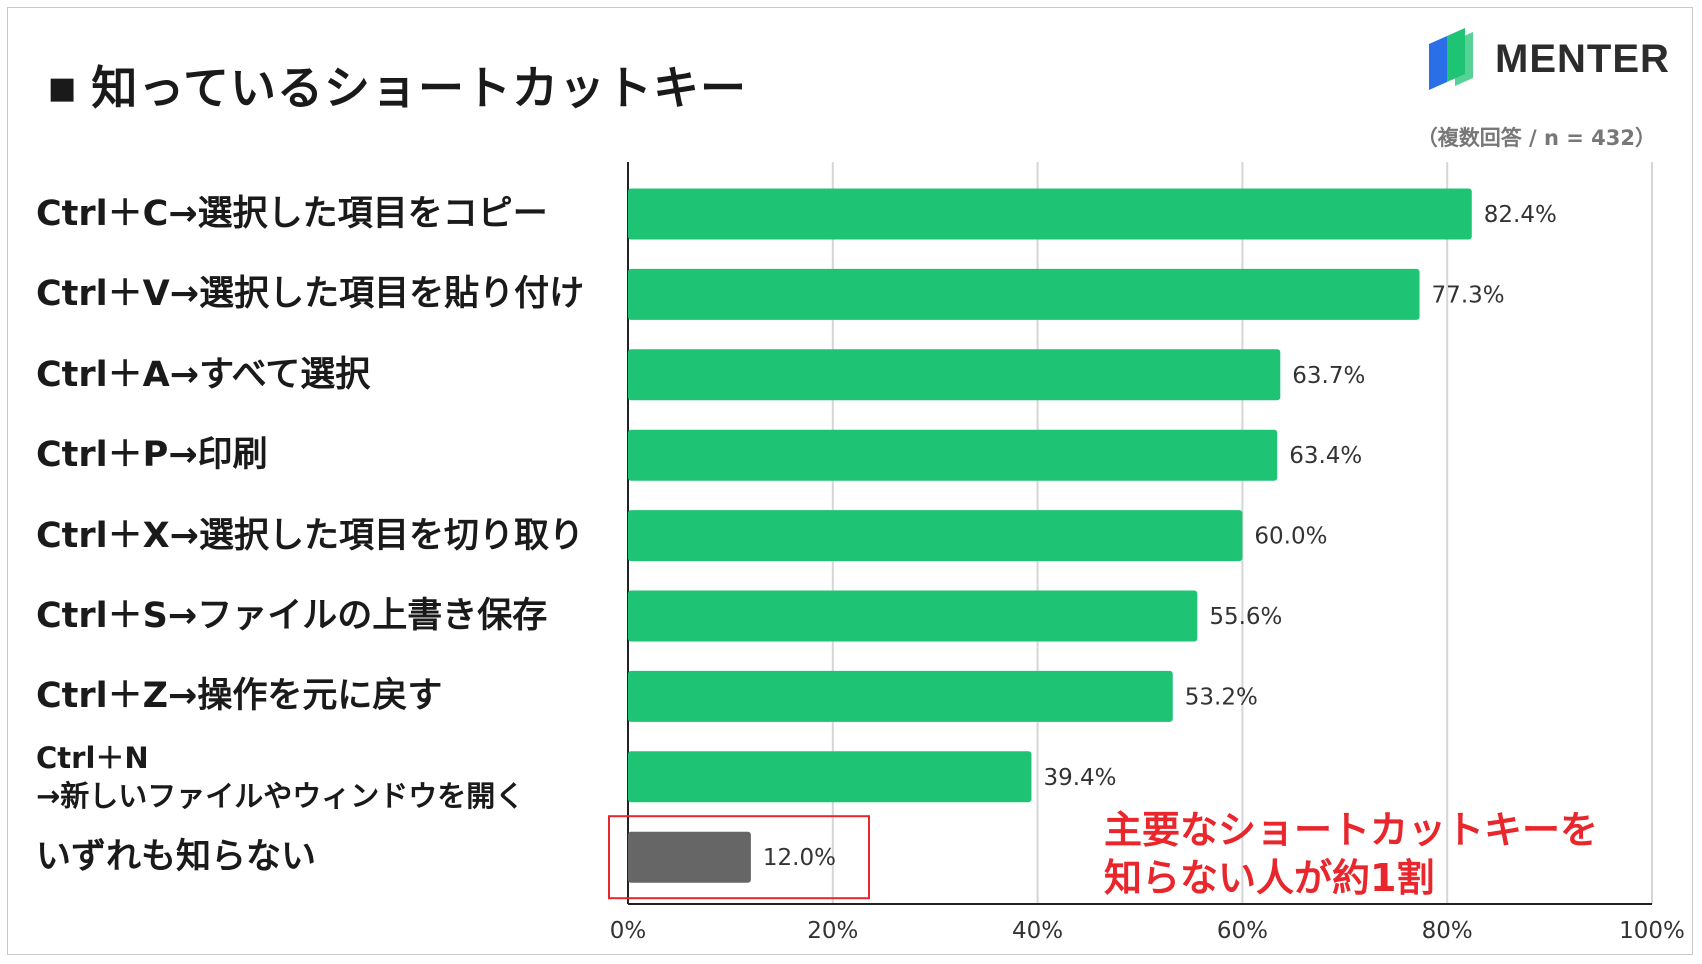 This screenshot has height=964, width=1702. I want to click on bar-value-label: 77.3%, so click(1468, 295).